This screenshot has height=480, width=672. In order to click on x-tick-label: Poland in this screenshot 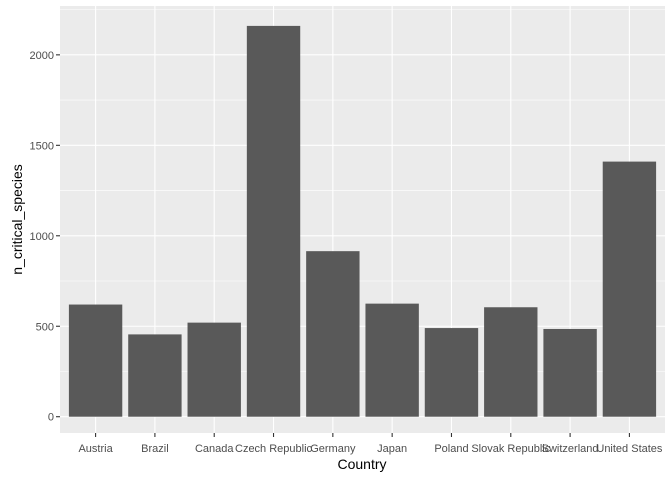, I will do `click(451, 449)`.